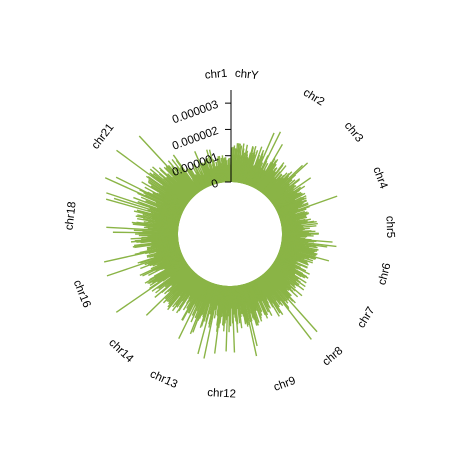 Image resolution: width=463 pixels, height=463 pixels. I want to click on bar-chr16, so click(155, 244).